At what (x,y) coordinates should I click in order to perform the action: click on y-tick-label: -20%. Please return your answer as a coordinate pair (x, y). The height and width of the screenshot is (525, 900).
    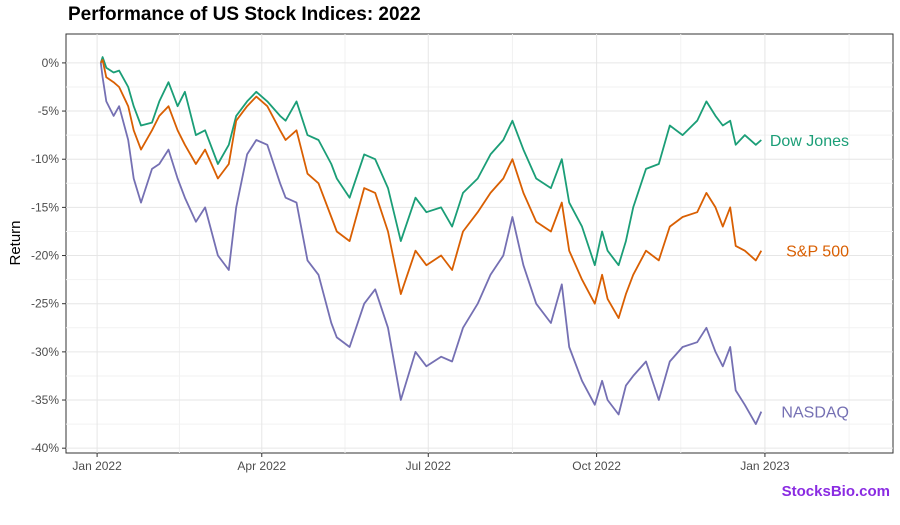
    Looking at the image, I should click on (45, 256).